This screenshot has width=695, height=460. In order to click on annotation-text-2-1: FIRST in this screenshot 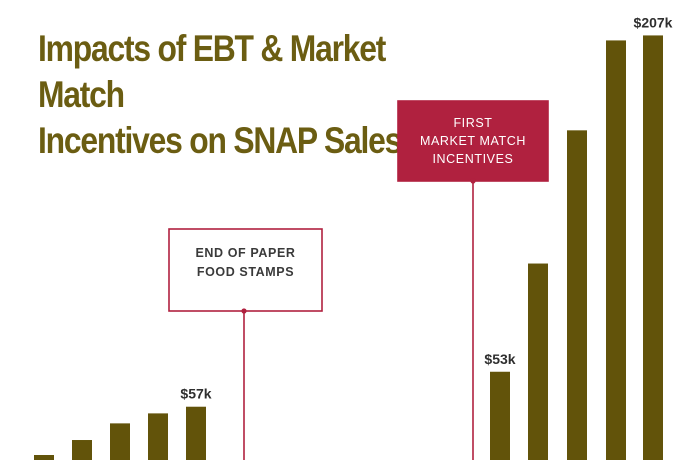, I will do `click(472, 123)`.